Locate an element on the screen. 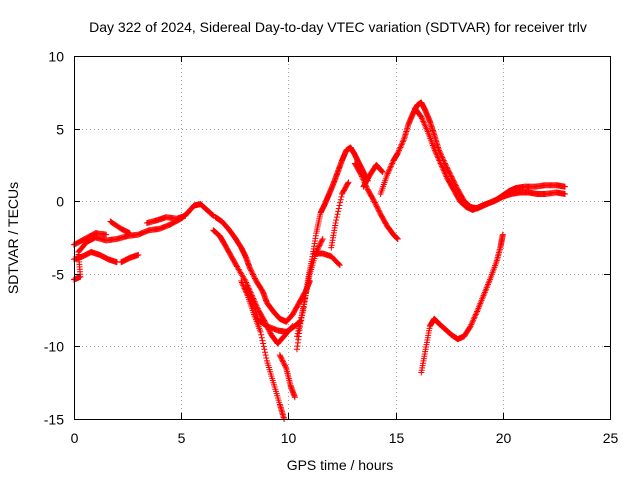 The height and width of the screenshot is (480, 640). y-tick-label: 0 is located at coordinates (60, 202).